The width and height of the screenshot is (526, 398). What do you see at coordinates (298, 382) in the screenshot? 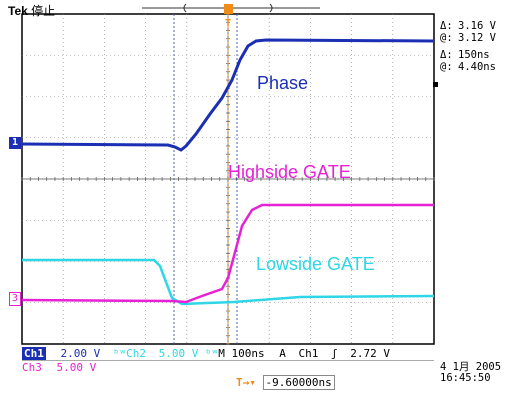
I see `trigger-pos-value: -9.60000ns` at bounding box center [298, 382].